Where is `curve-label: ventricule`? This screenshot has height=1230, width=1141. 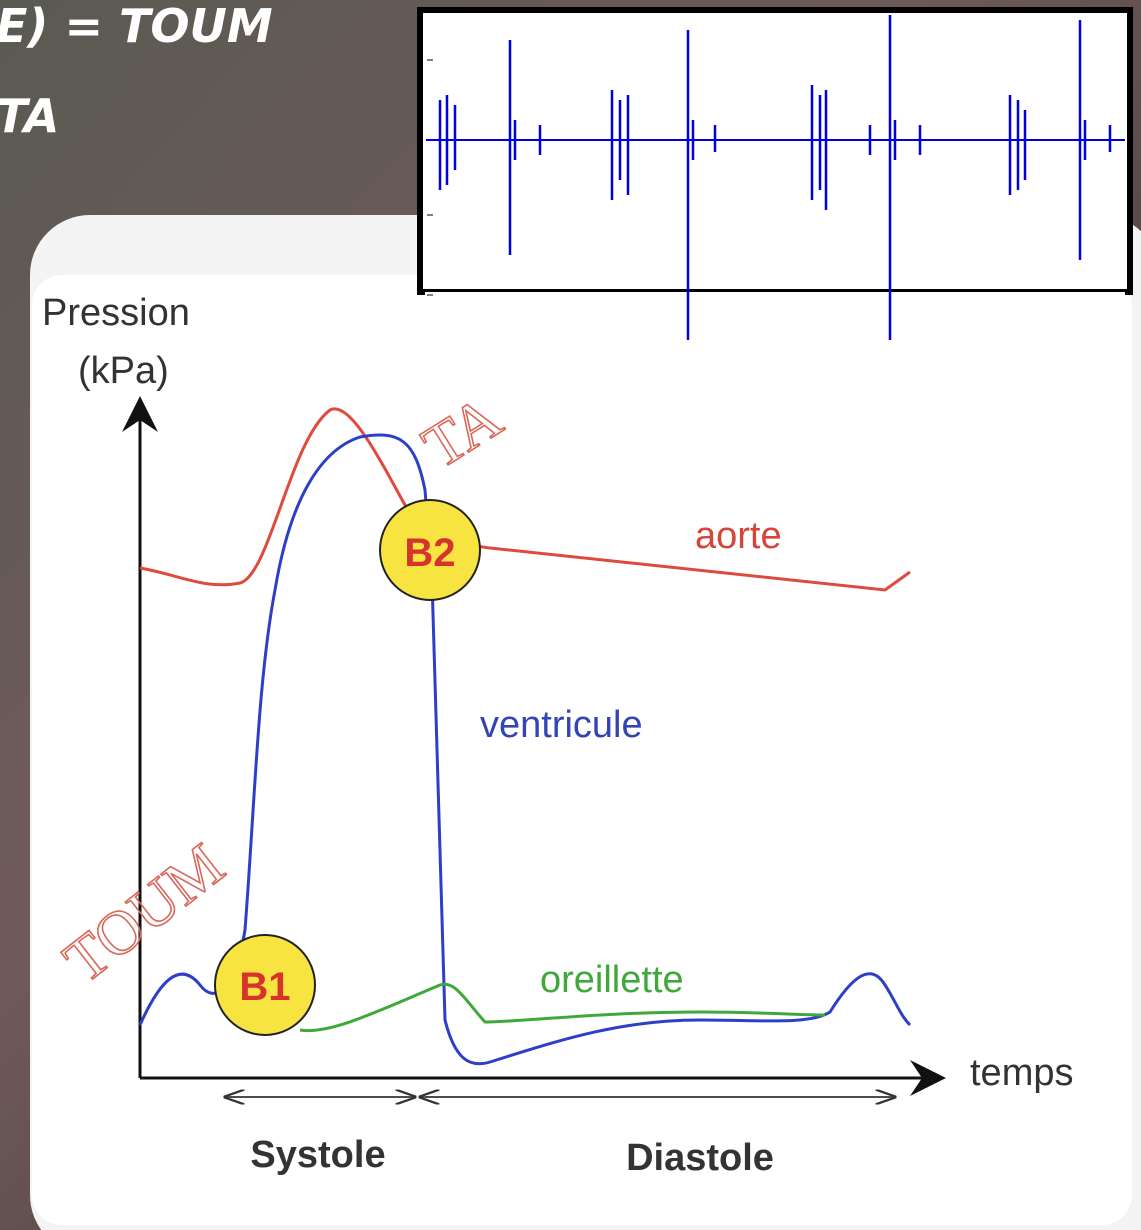
curve-label: ventricule is located at coordinates (561, 725).